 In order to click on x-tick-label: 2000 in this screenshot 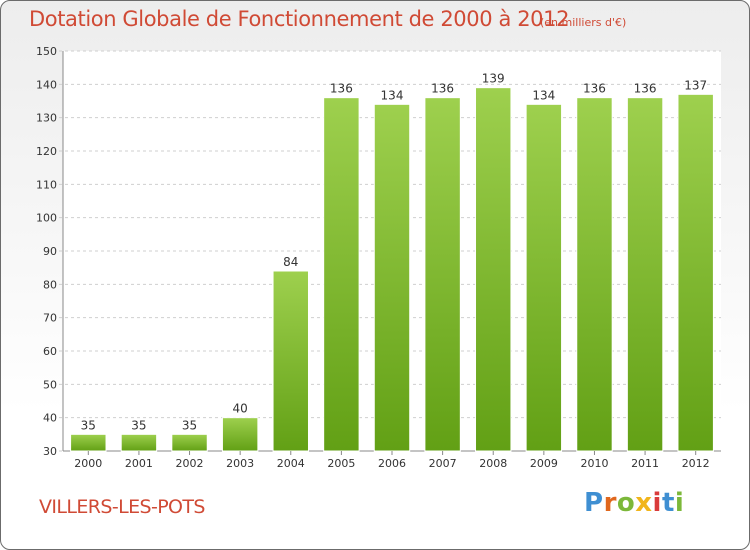, I will do `click(88, 463)`.